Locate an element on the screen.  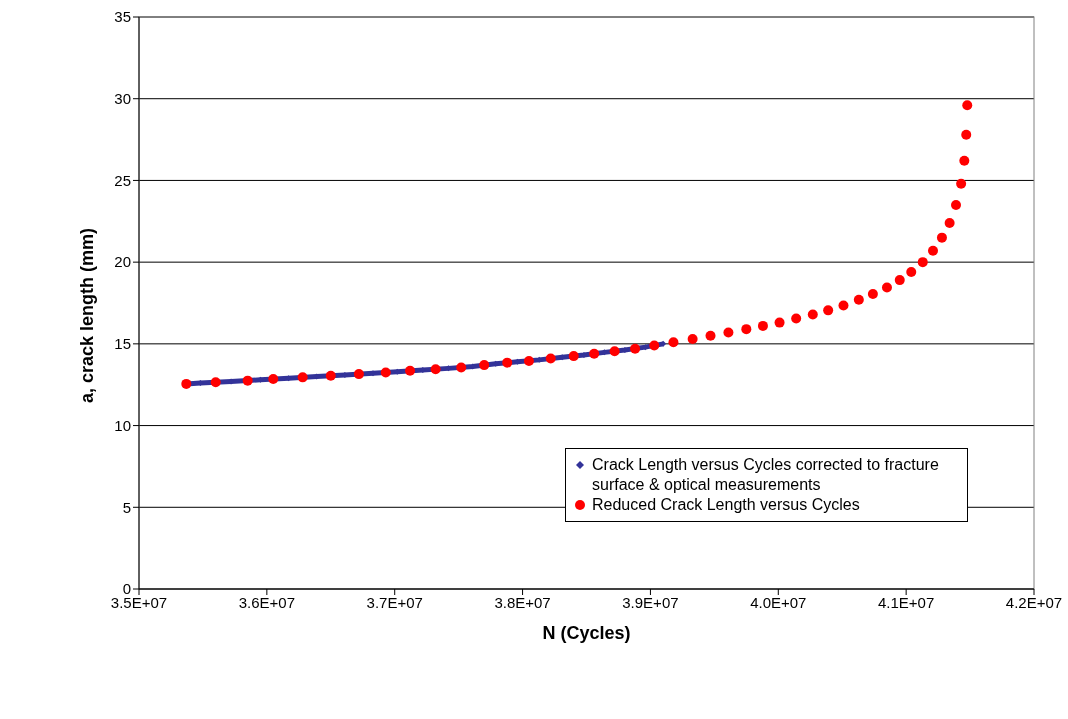
x-tick-label: 4.2E+07 is located at coordinates (1034, 602).